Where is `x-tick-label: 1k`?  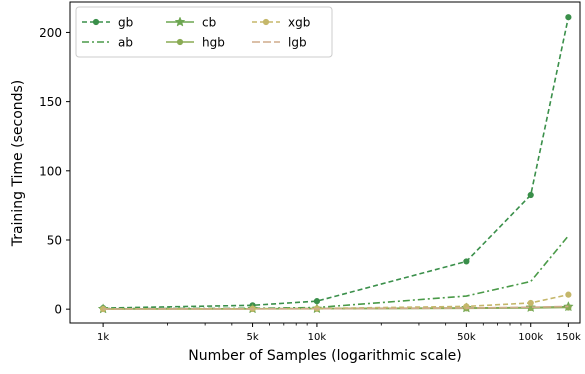
x-tick-label: 1k is located at coordinates (103, 337).